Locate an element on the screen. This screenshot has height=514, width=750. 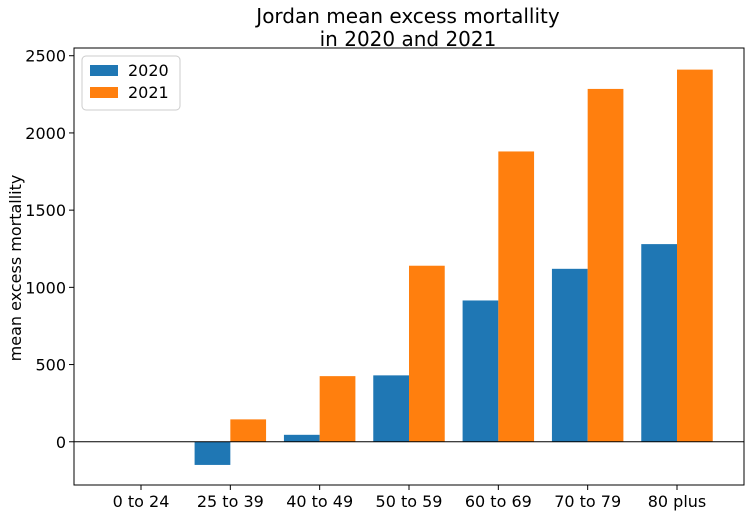
legend-label-2020: 2020 is located at coordinates (148, 70).